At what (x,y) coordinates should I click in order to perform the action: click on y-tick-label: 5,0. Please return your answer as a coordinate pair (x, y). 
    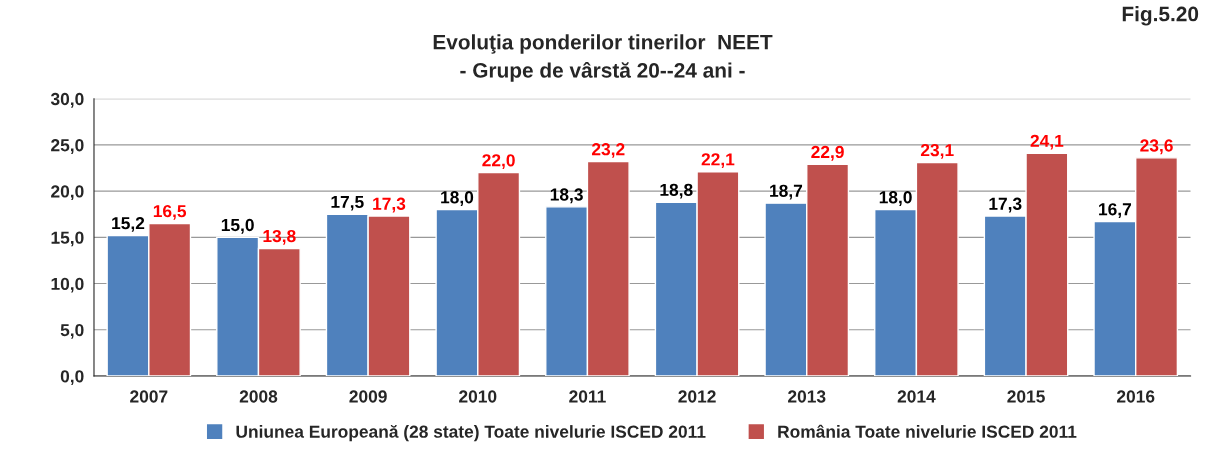
    Looking at the image, I should click on (72, 331).